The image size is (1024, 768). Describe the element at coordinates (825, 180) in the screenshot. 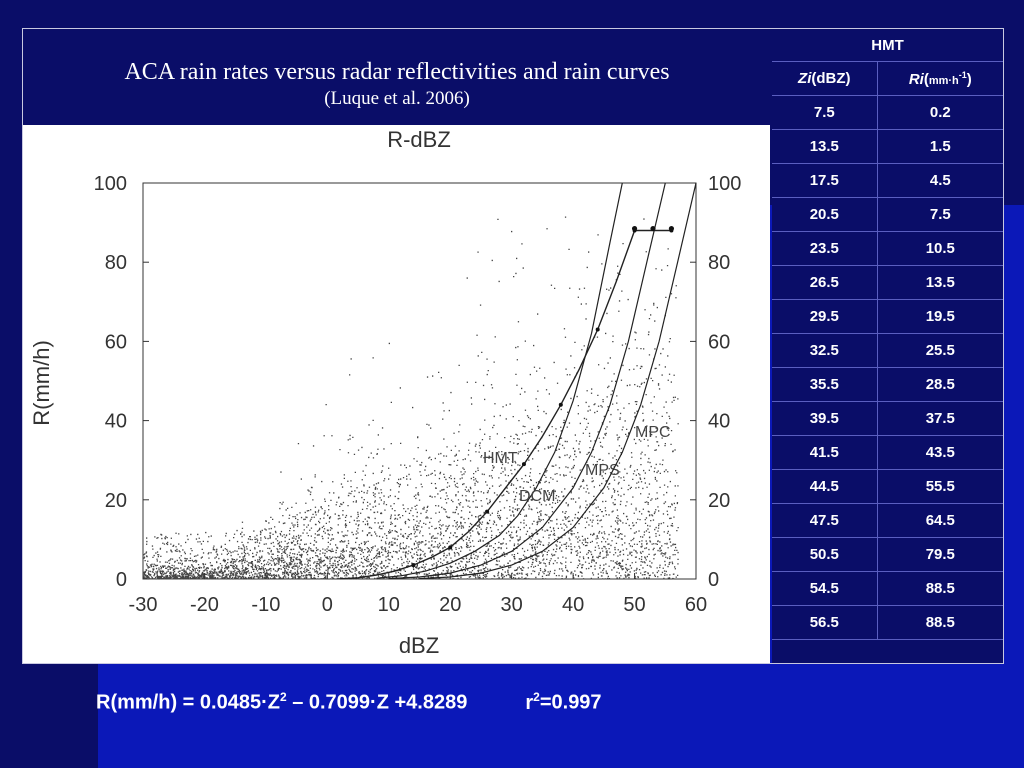

I see `cell-zi: 17.5` at that location.